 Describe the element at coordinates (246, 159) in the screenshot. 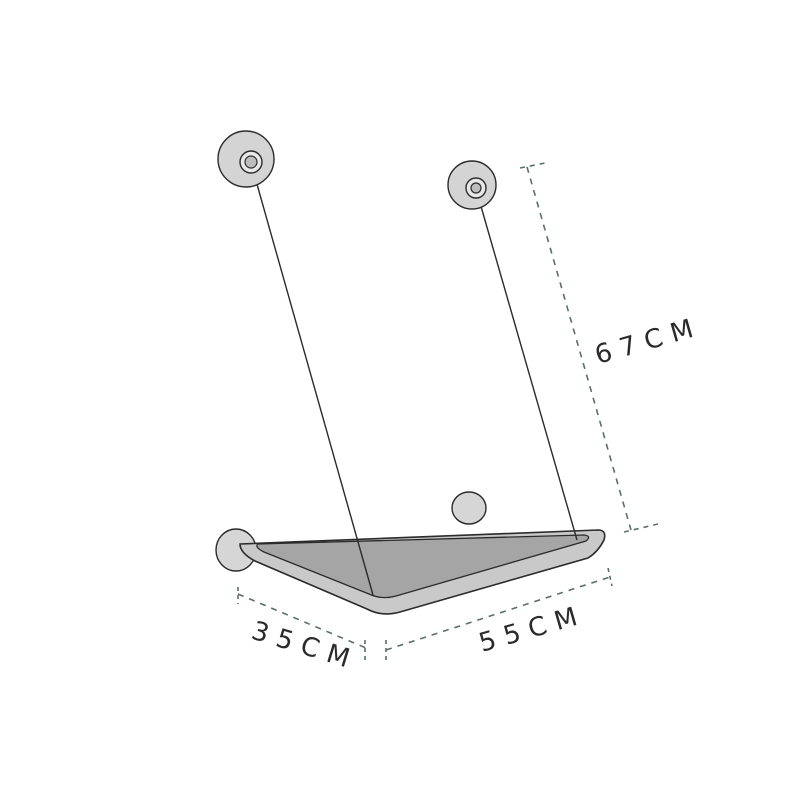

I see `suction-cup-top-left` at that location.